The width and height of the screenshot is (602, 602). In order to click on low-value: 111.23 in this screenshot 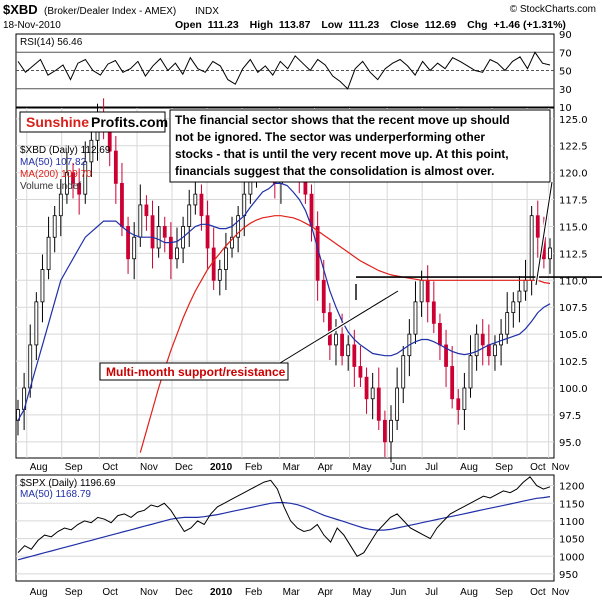, I will do `click(363, 25)`.